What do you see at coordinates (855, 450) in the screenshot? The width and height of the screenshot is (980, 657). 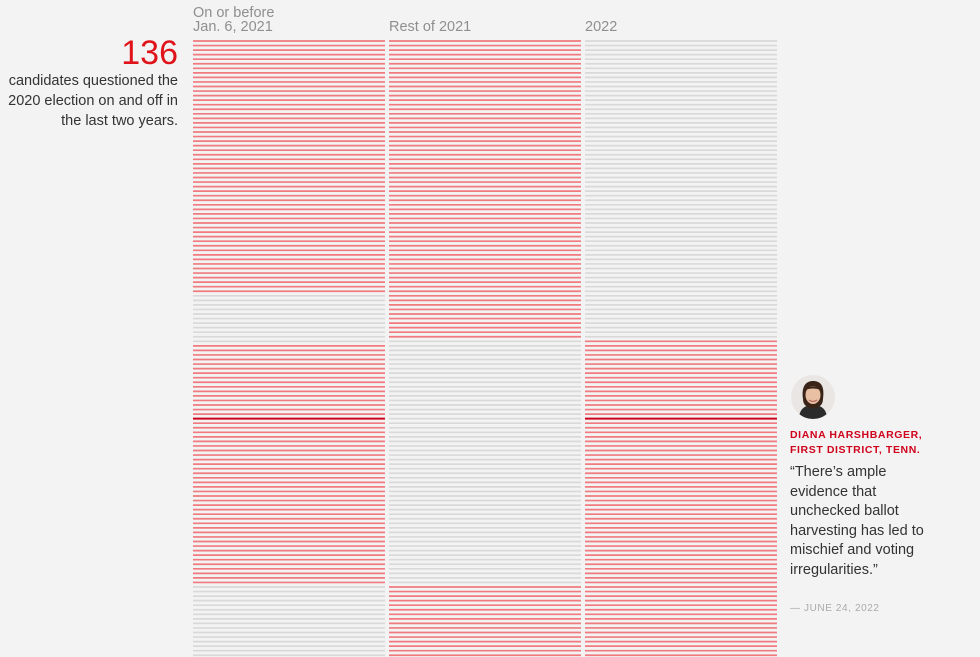 I see `quote-name-line2: FIRST DISTRICT, TENN.` at bounding box center [855, 450].